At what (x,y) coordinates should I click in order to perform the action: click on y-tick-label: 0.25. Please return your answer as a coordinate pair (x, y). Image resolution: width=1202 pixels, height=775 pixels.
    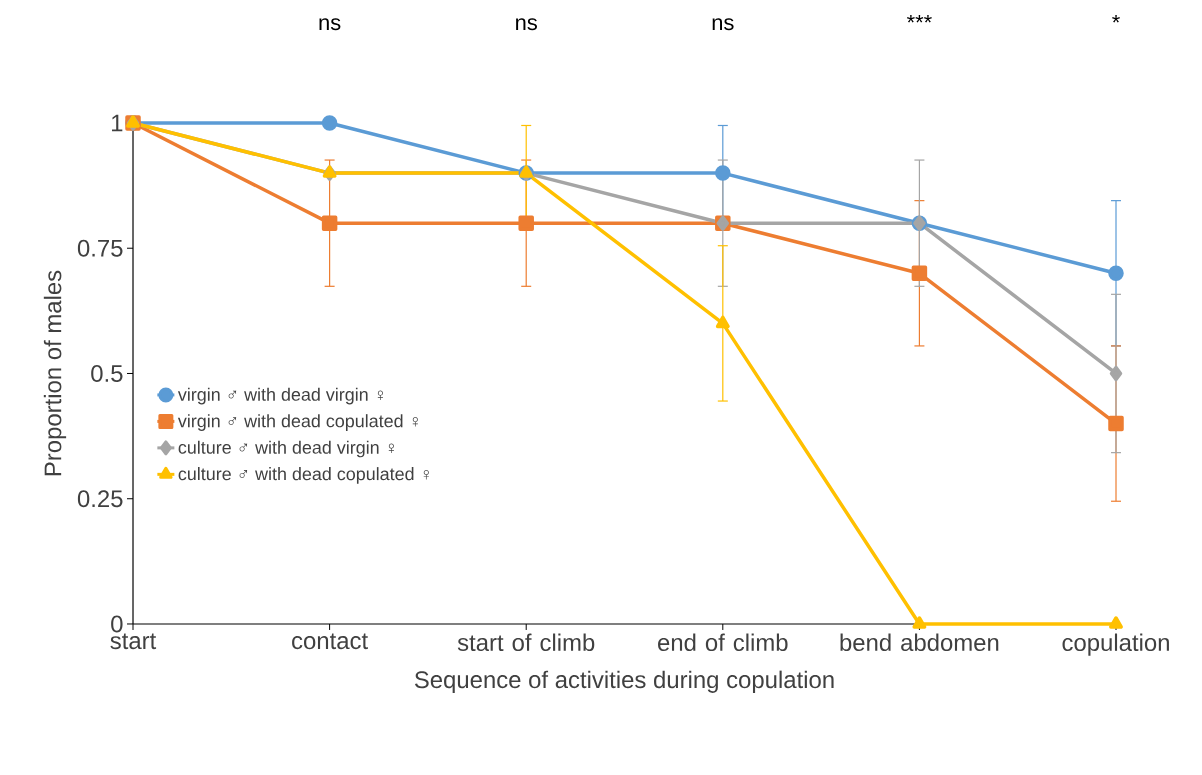
    Looking at the image, I should click on (100, 499).